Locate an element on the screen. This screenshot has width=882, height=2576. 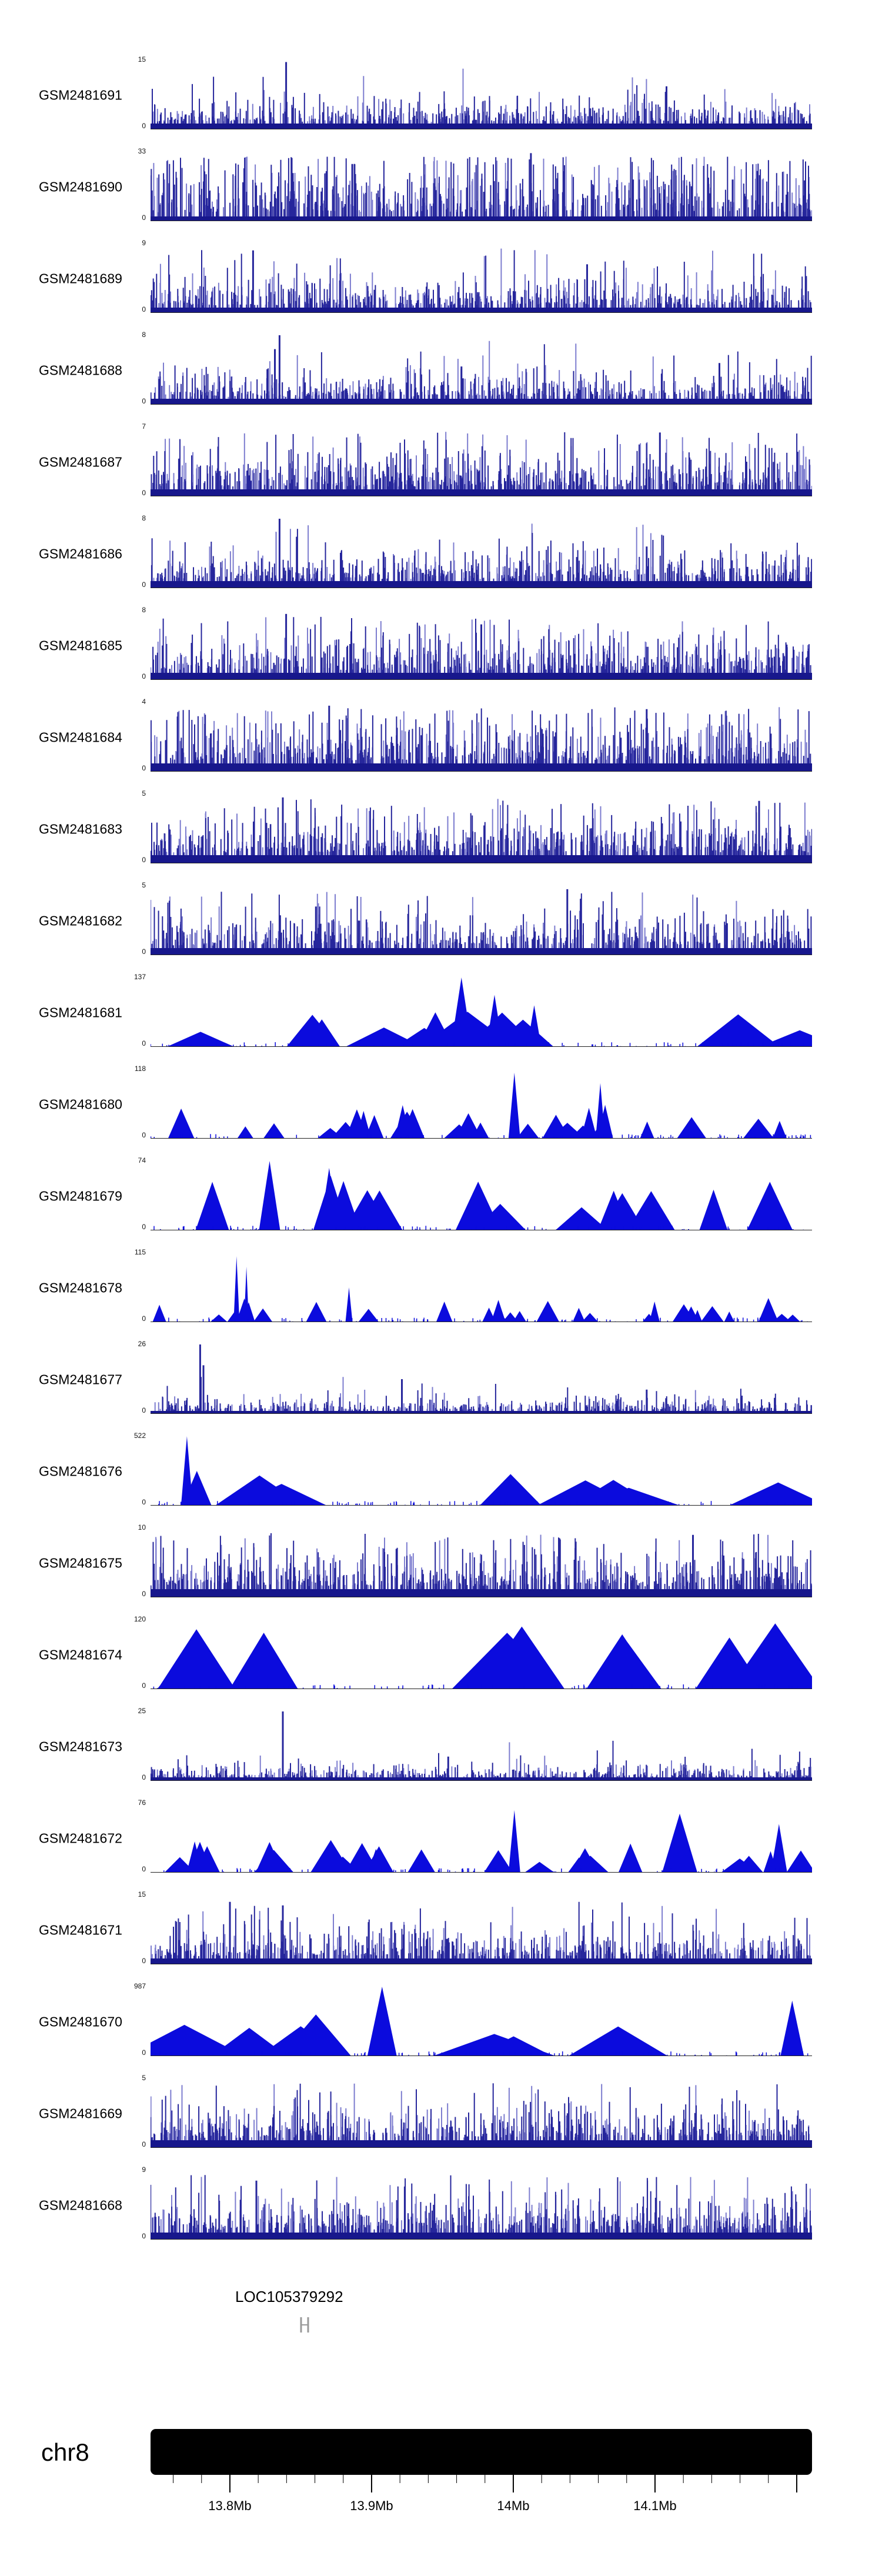
track-row: GSM2481671 15 0 is located at coordinates (441, 1930).